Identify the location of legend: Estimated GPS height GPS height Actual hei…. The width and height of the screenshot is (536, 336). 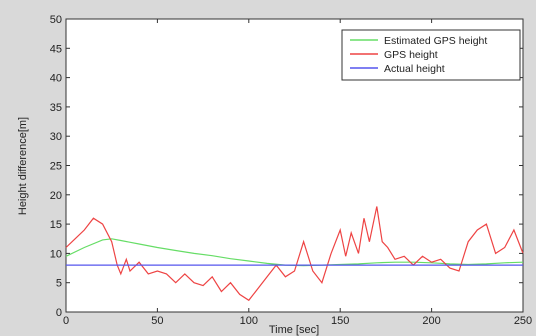
(431, 55).